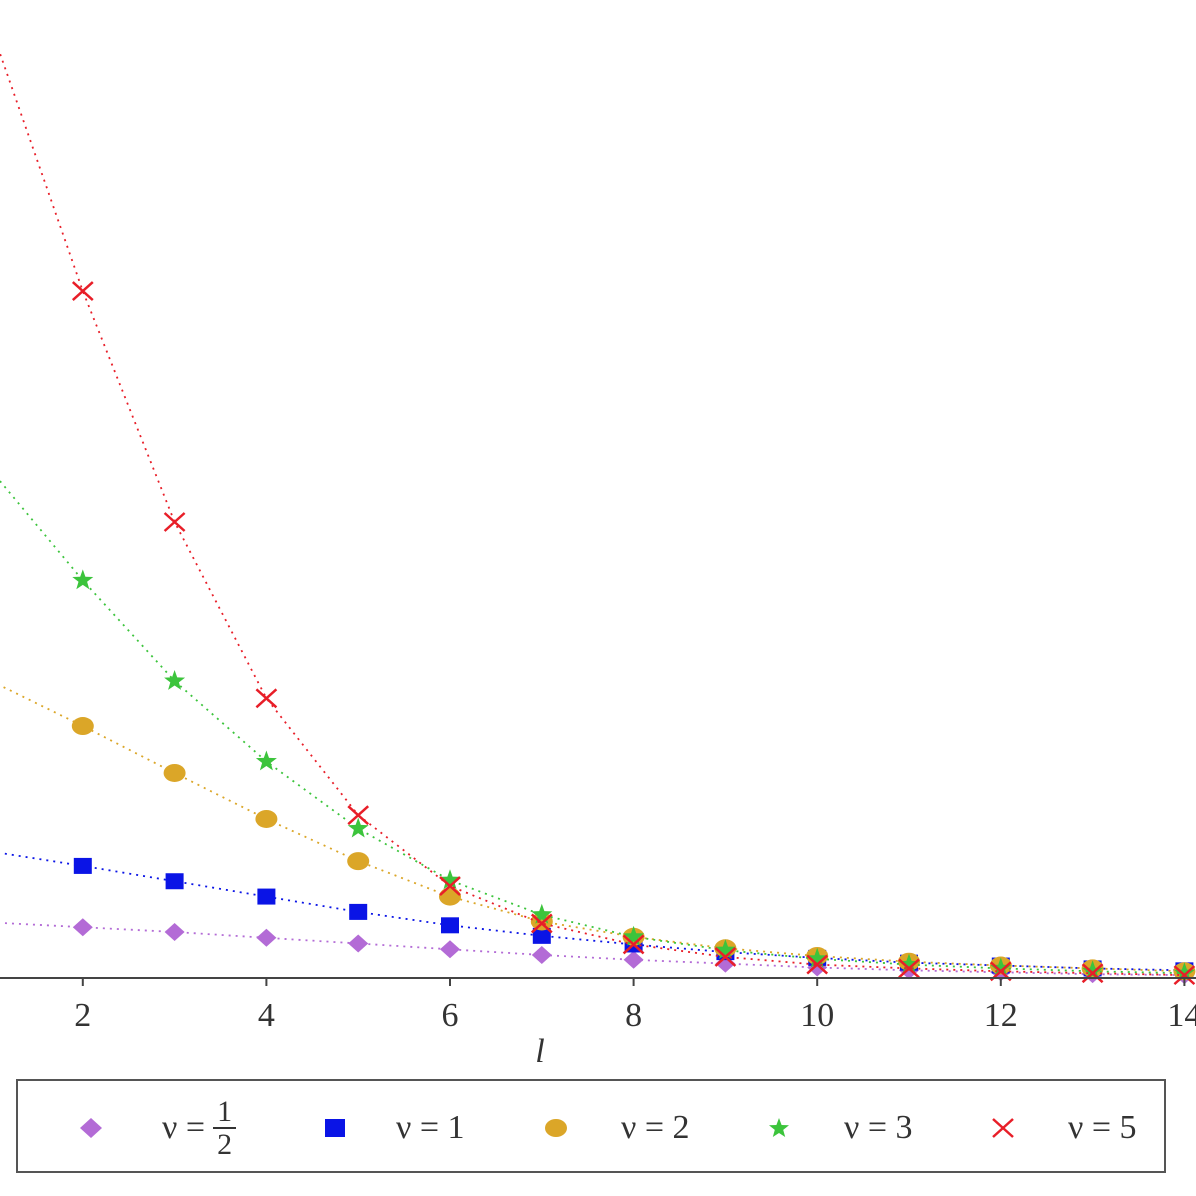 Image resolution: width=1196 pixels, height=1196 pixels. I want to click on legend-fraction: 1 2, so click(225, 1128).